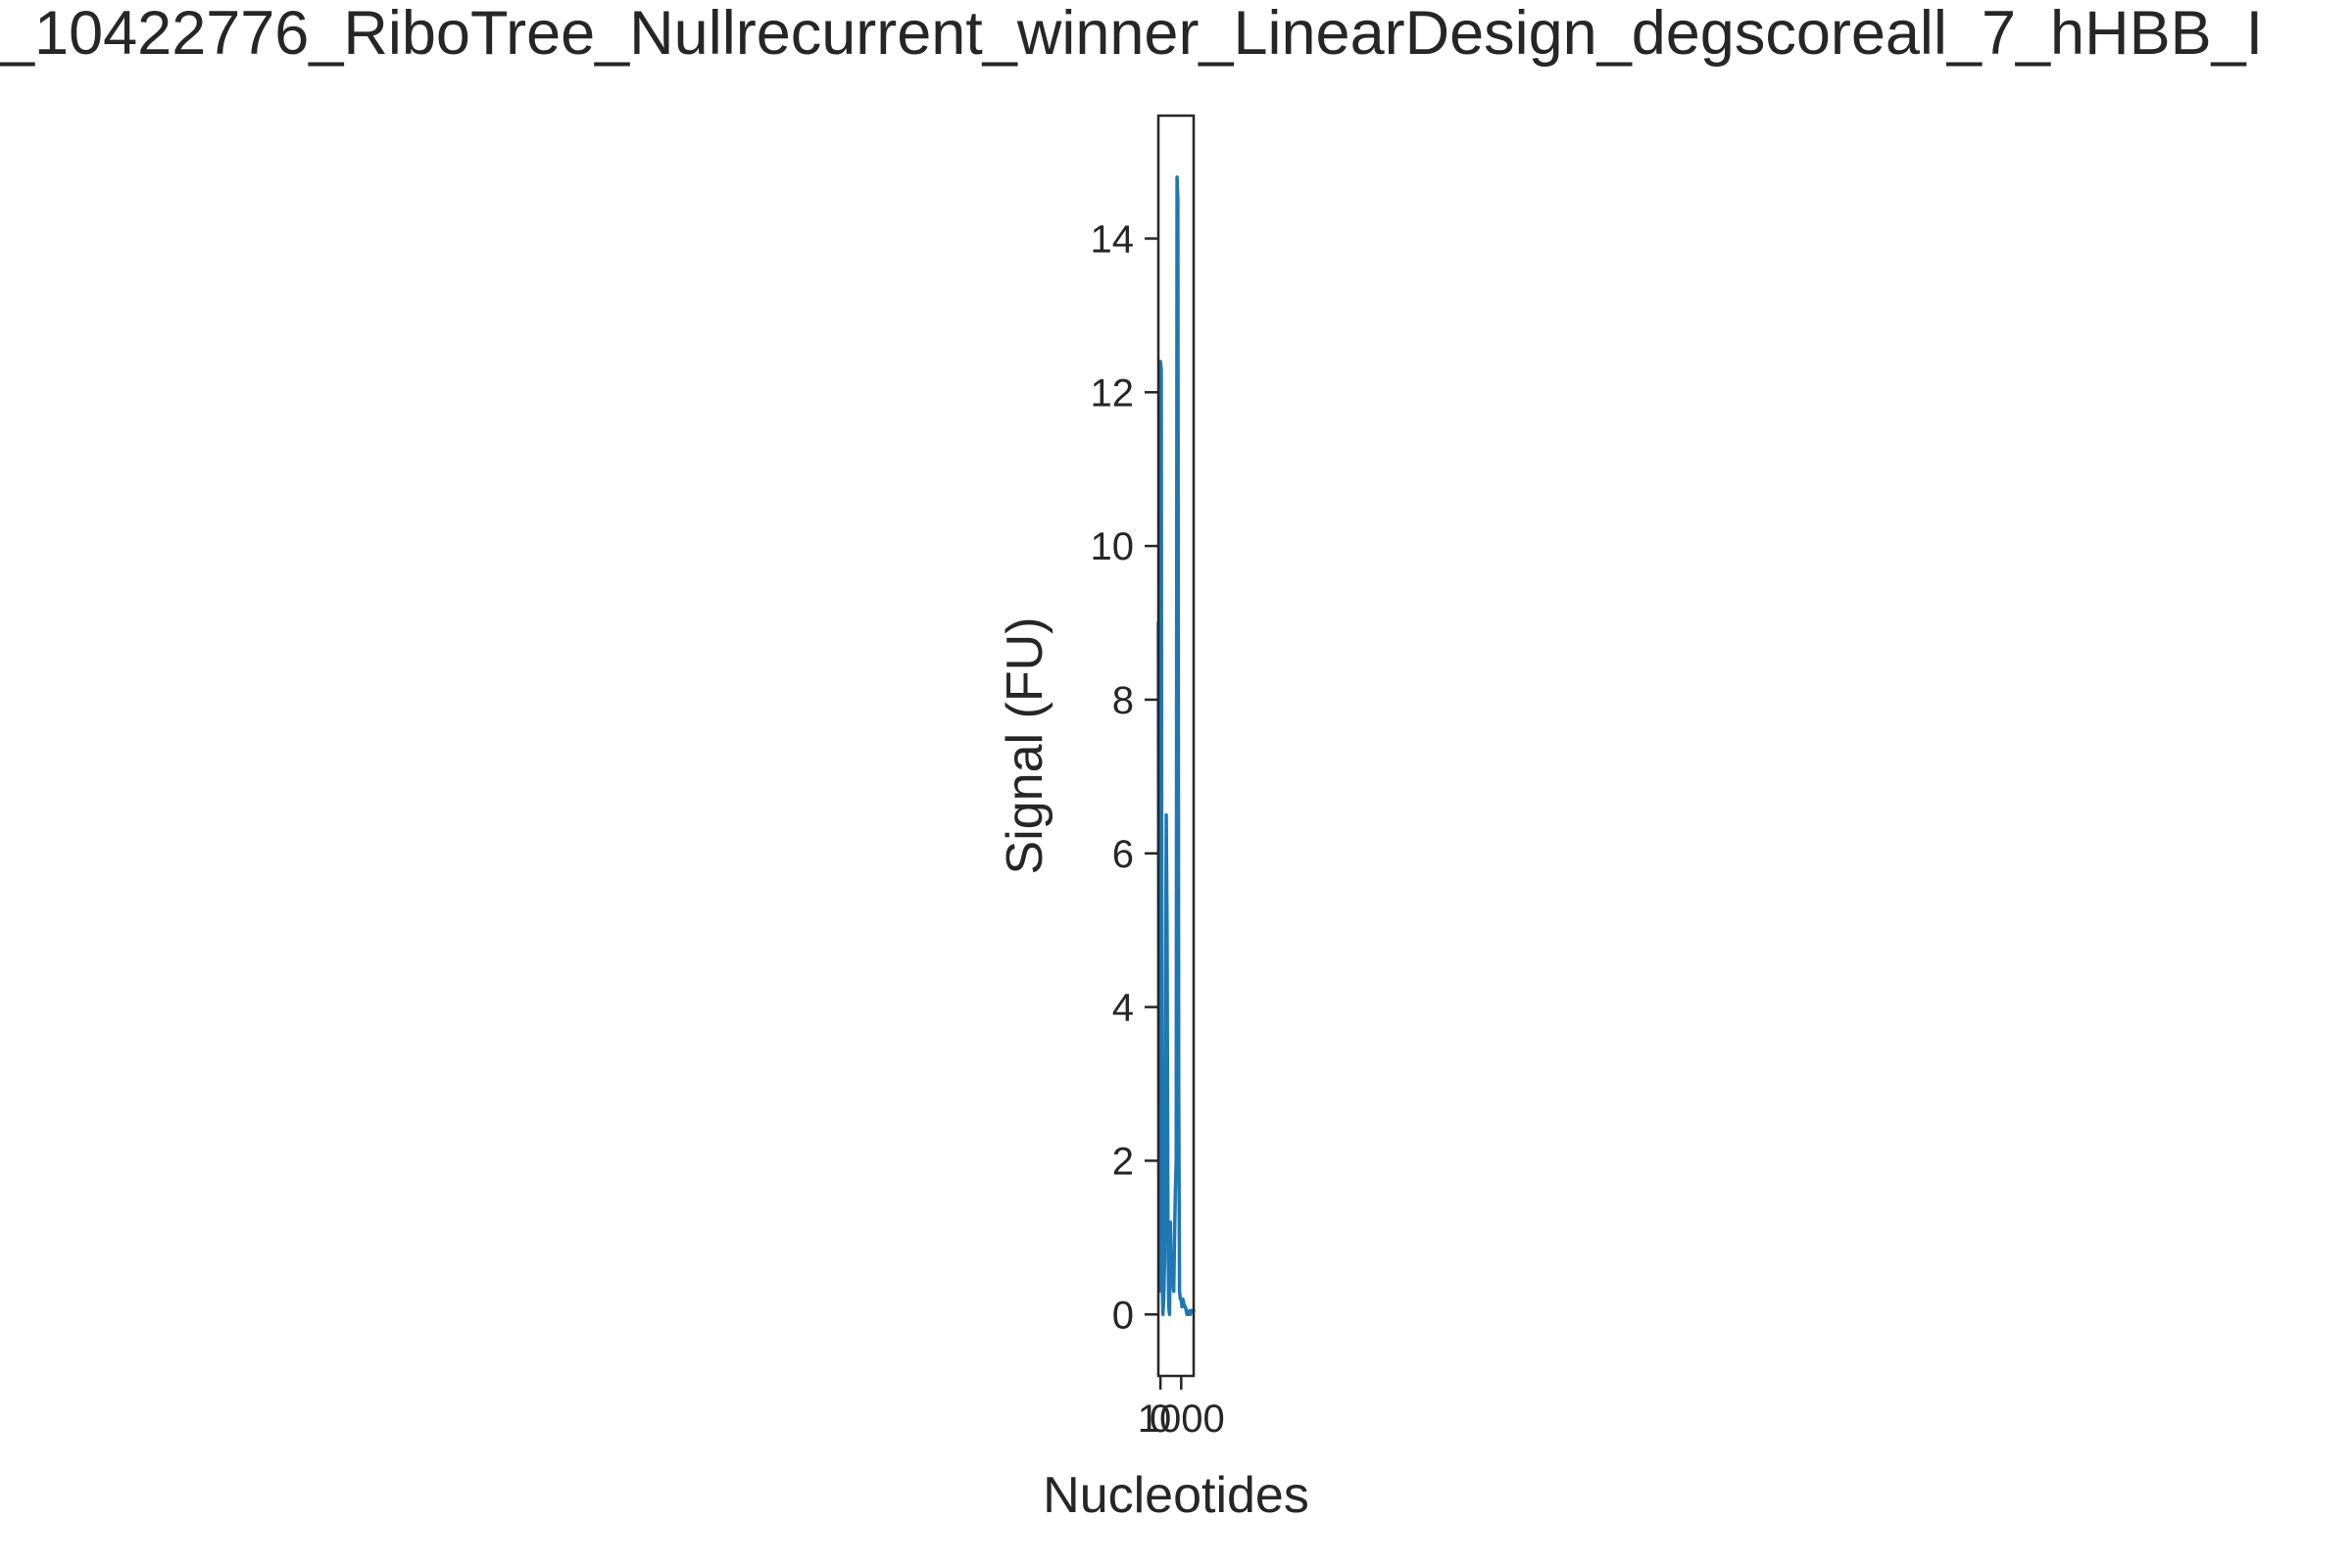 The image size is (2352, 1568). I want to click on series-line-signal, so click(1176, 745).